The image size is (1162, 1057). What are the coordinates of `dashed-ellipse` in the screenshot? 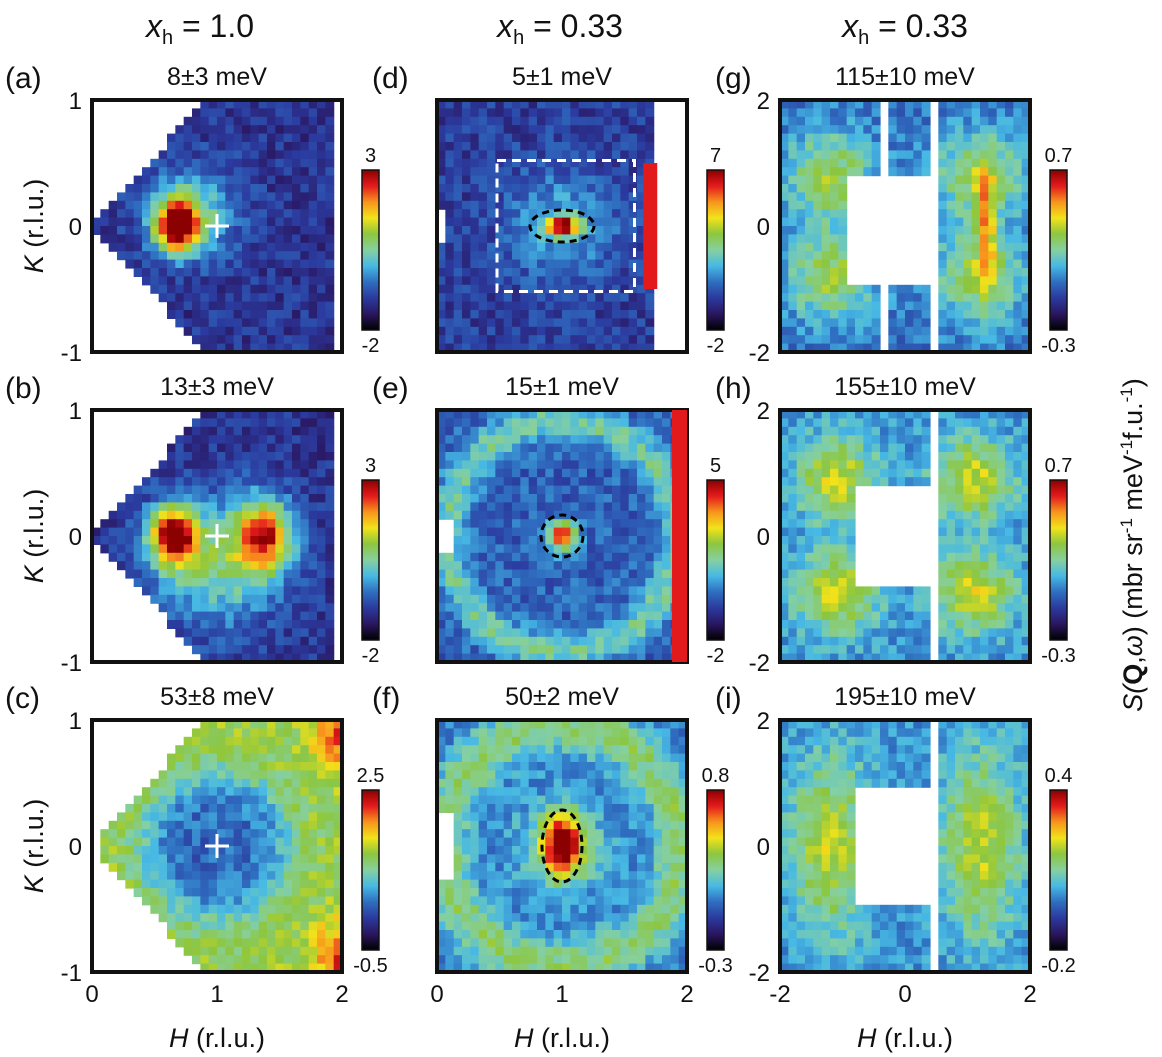 It's located at (562, 226).